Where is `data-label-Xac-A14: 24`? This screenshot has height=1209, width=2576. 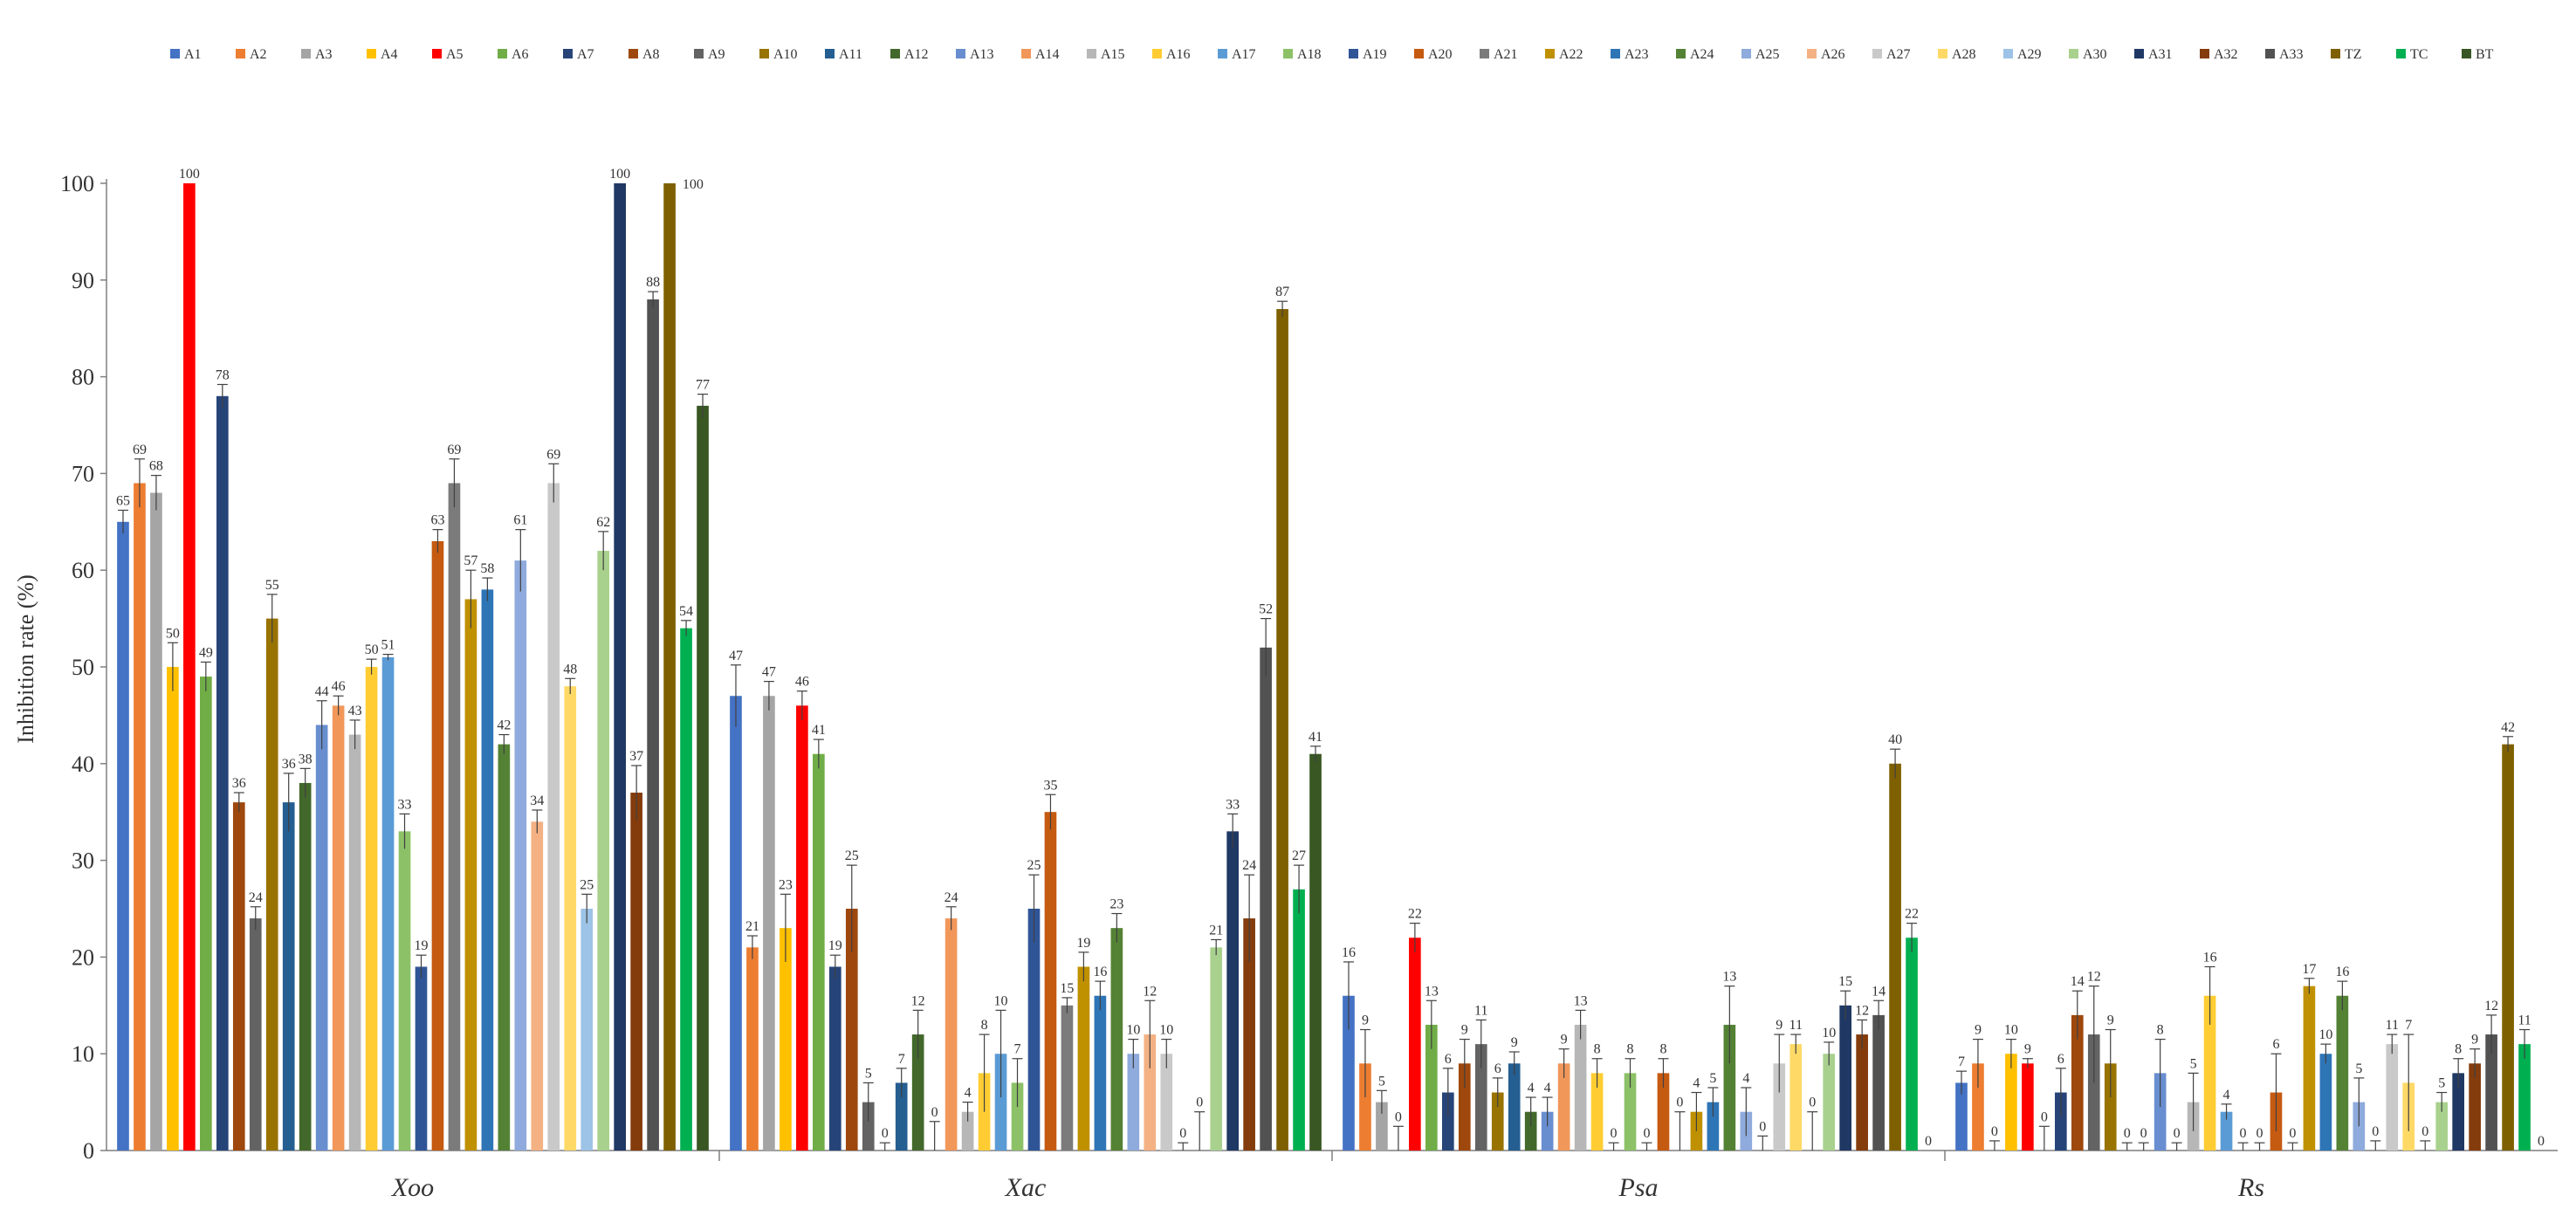 data-label-Xac-A14: 24 is located at coordinates (951, 897).